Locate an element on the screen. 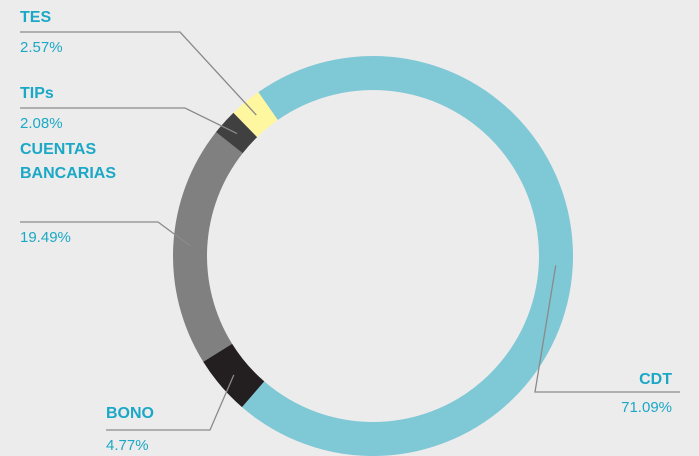  label-name: CDT is located at coordinates (655, 379).